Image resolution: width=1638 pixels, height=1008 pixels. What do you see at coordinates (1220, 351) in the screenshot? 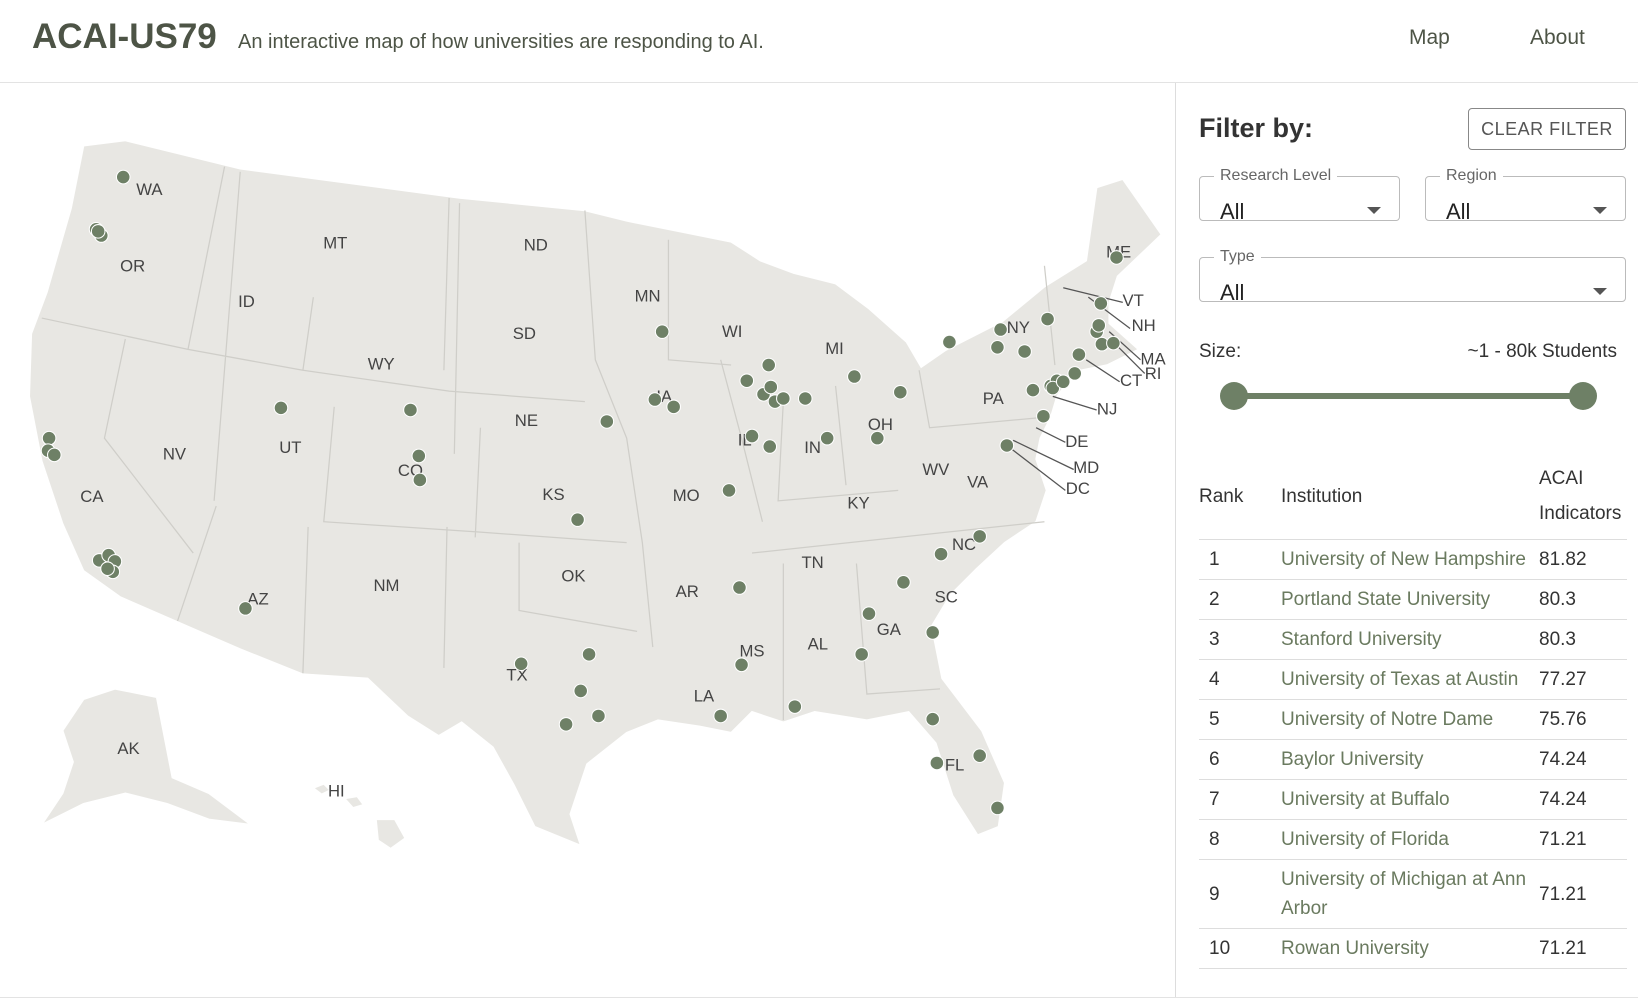
I see `size-label: Size:` at bounding box center [1220, 351].